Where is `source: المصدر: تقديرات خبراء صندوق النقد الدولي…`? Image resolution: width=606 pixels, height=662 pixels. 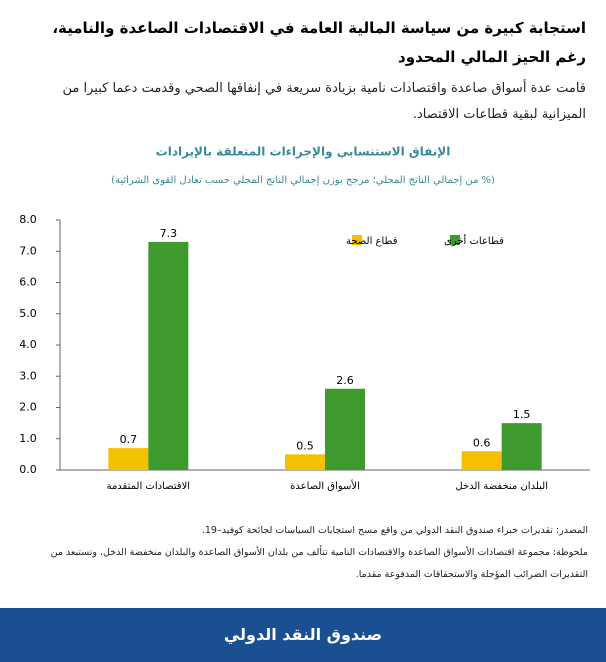 source: المصدر: تقديرات خبراء صندوق النقد الدولي… is located at coordinates (394, 530).